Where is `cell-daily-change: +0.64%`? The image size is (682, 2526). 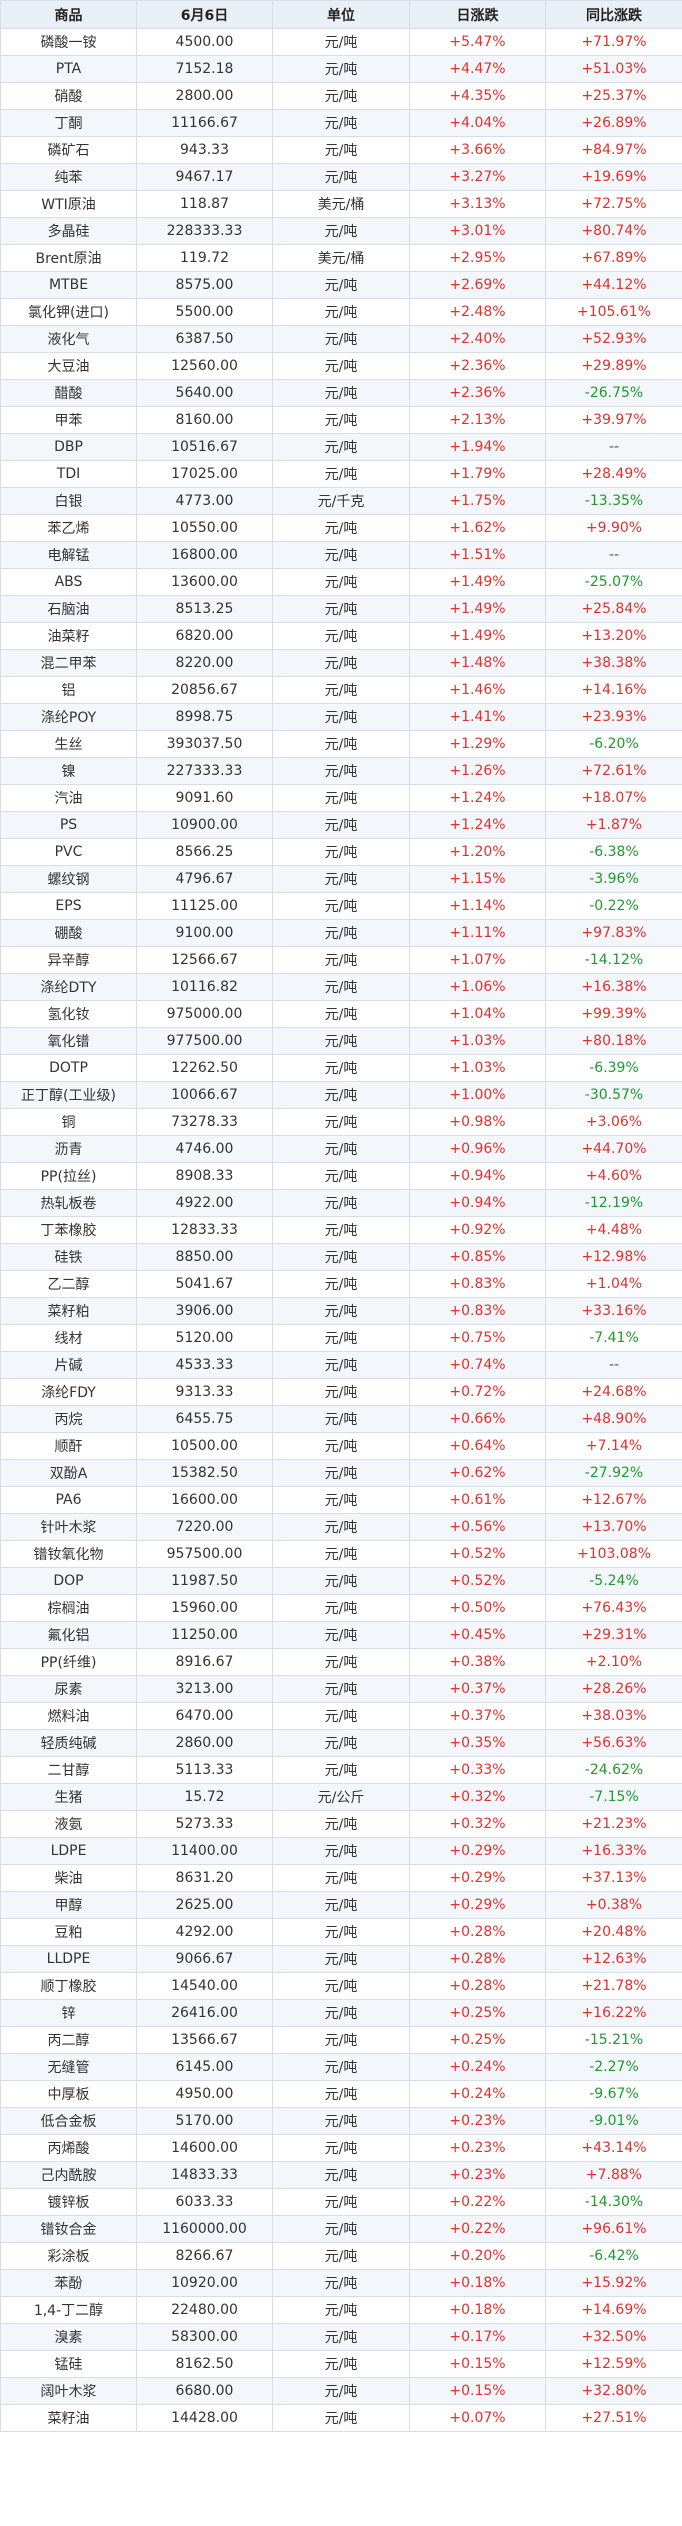 cell-daily-change: +0.64% is located at coordinates (477, 1446).